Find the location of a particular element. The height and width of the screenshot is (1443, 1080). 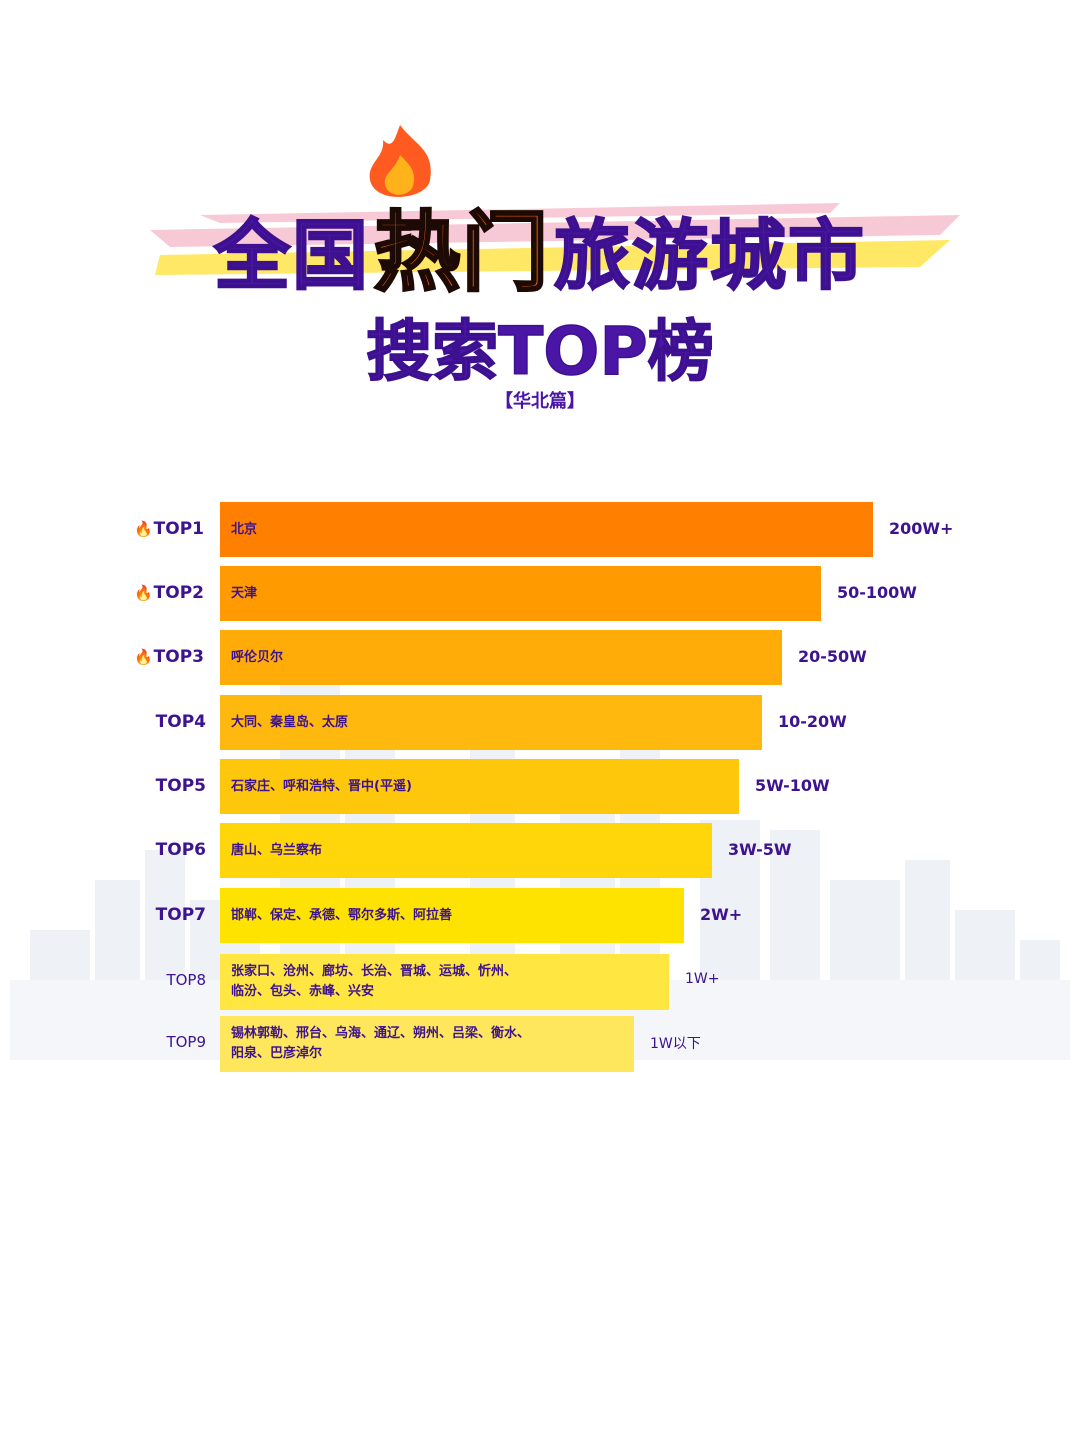

value-label-8: 1W+ is located at coordinates (702, 979).